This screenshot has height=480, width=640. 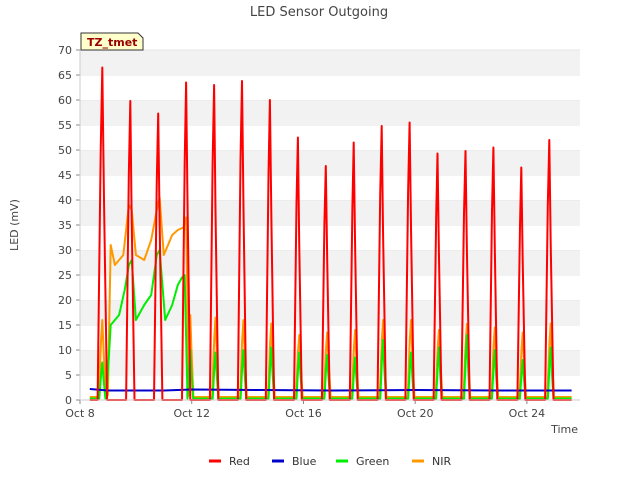 I want to click on y-tick-label: 5, so click(x=68, y=375).